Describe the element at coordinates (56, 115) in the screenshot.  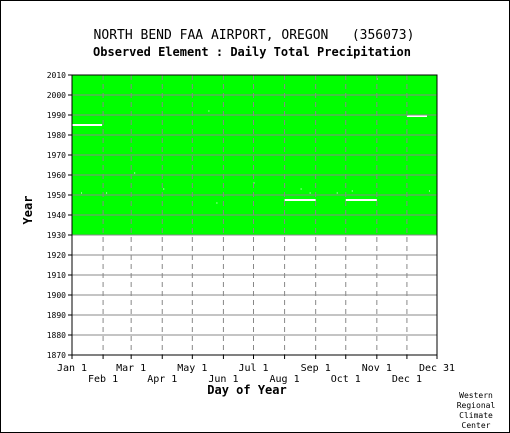
I see `y-tick-label: 1990` at that location.